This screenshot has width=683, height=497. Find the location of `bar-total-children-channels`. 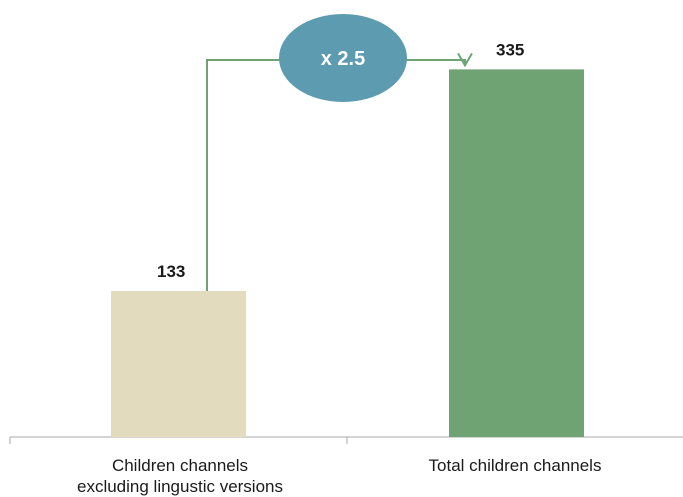

bar-total-children-channels is located at coordinates (516, 253).